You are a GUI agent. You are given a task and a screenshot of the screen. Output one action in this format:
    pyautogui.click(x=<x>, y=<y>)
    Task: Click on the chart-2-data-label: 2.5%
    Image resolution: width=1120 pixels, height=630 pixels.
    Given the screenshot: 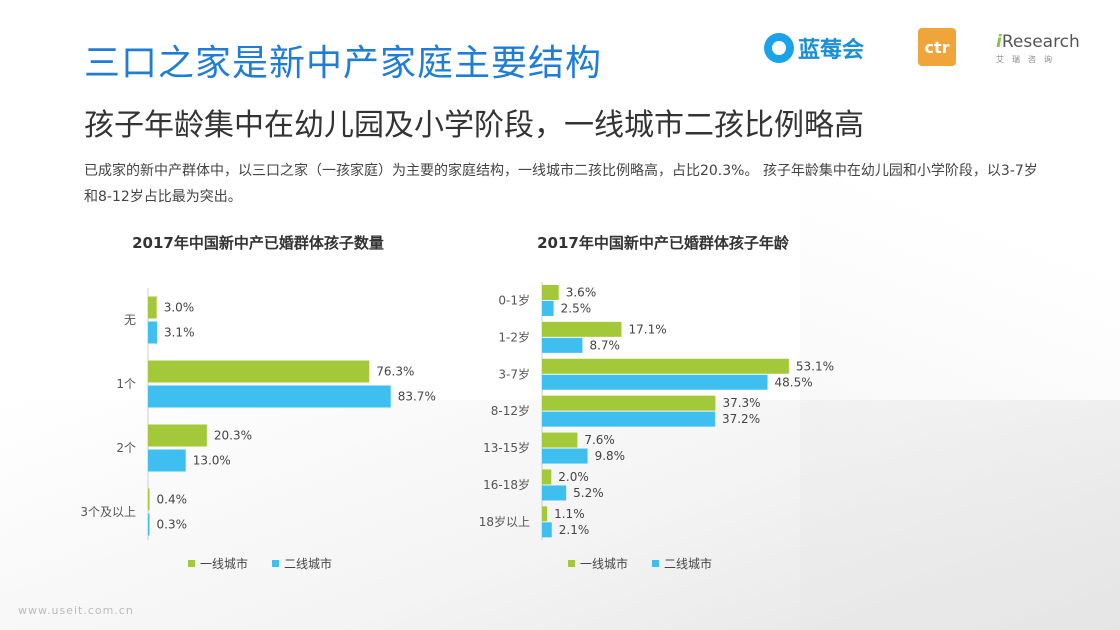 What is the action you would take?
    pyautogui.click(x=576, y=308)
    